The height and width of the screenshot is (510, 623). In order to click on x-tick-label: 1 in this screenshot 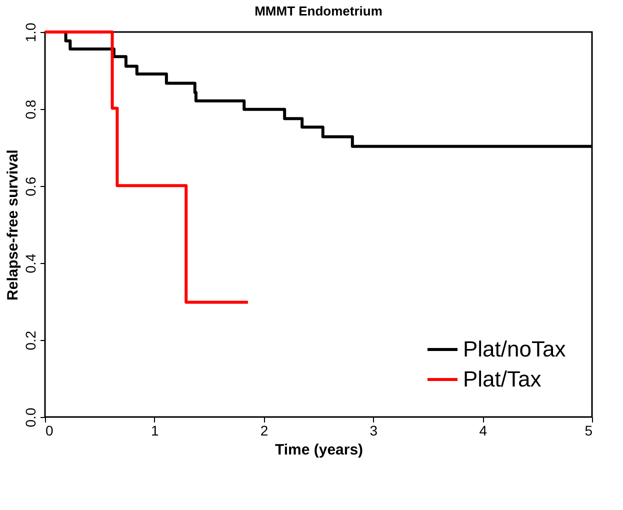, I will do `click(155, 430)`.